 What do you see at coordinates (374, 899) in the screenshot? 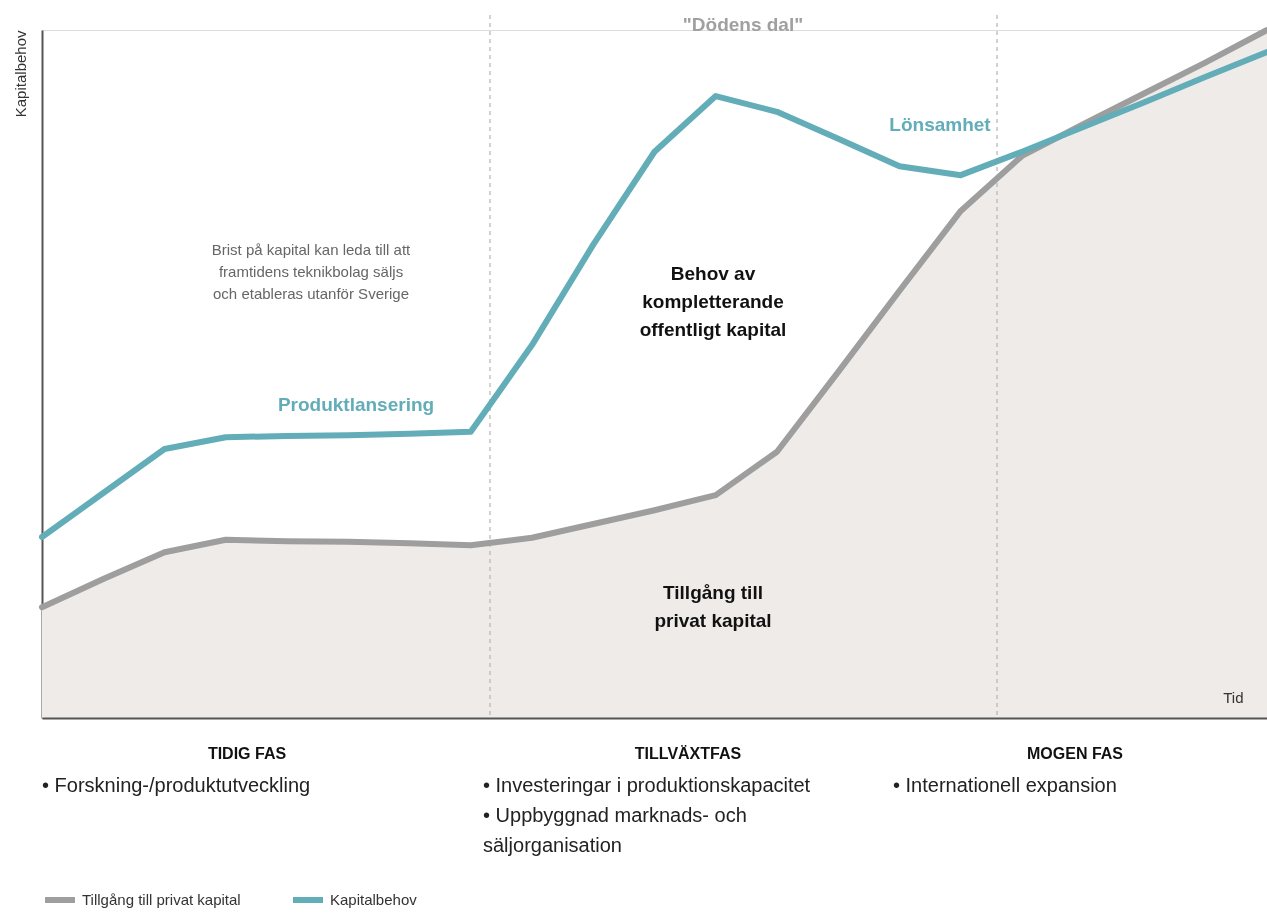
I see `legend-label: Kapitalbehov` at bounding box center [374, 899].